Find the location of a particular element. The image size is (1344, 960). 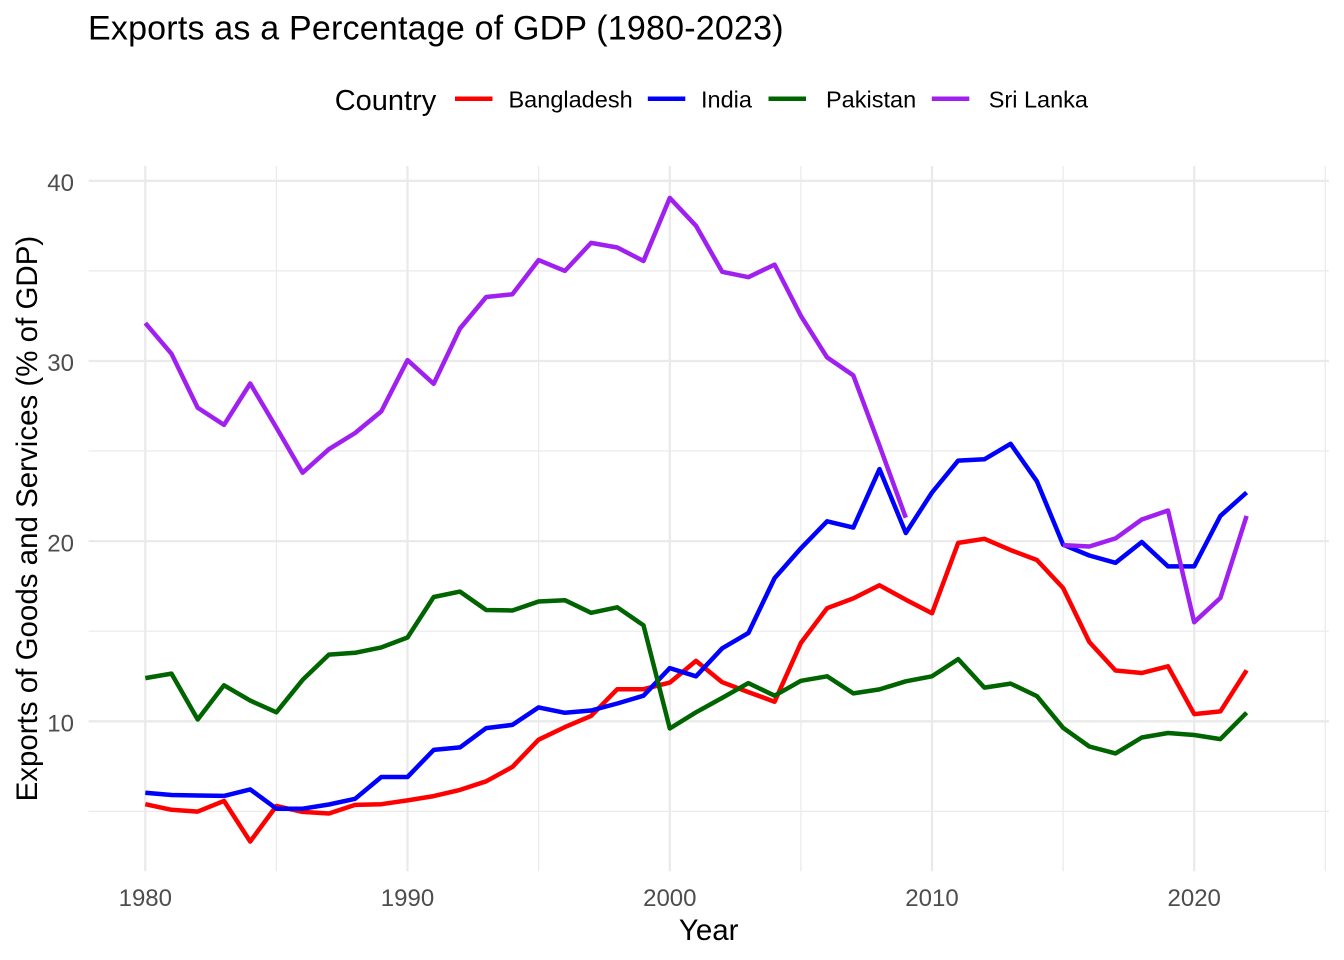

svg-text: Pakistan is located at coordinates (871, 99).